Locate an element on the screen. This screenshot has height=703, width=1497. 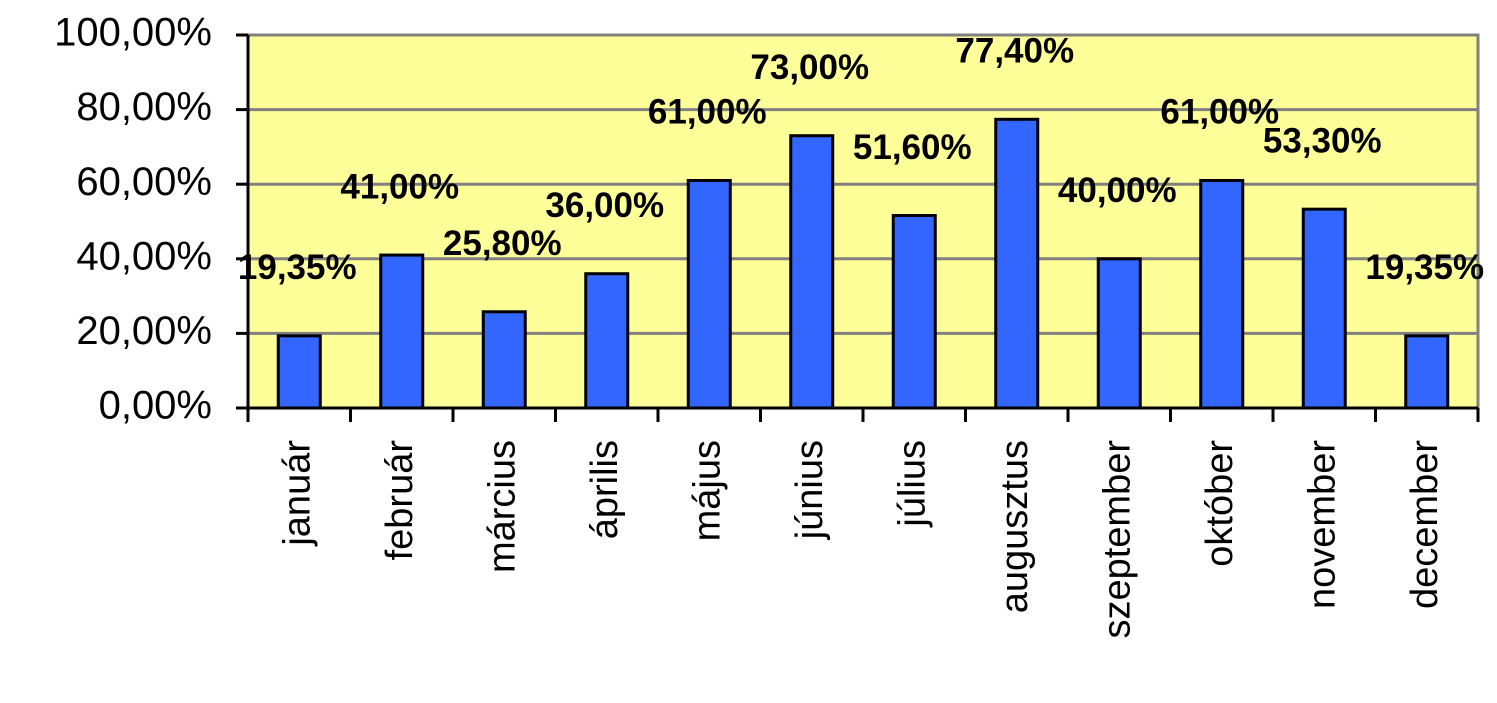
y-tick-label: 60,00% is located at coordinates (144, 182).